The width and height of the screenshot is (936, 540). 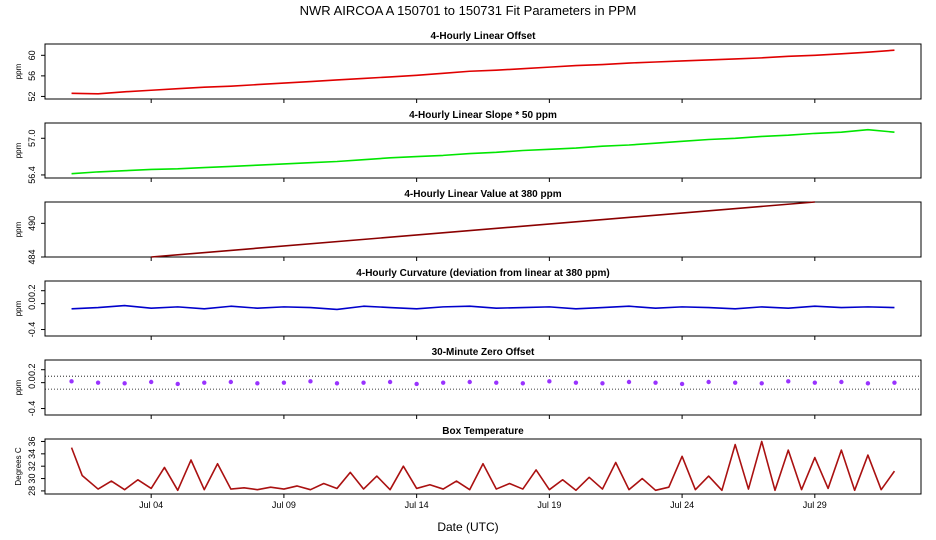 I want to click on y-tick-label: 34, so click(x=32, y=454).